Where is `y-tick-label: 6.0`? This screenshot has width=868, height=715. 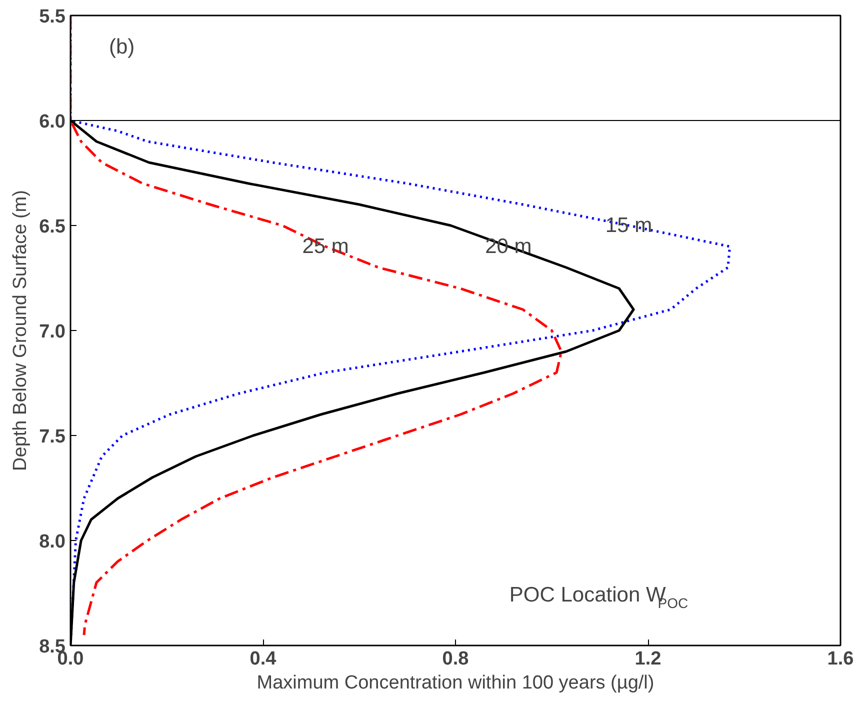 y-tick-label: 6.0 is located at coordinates (52, 122).